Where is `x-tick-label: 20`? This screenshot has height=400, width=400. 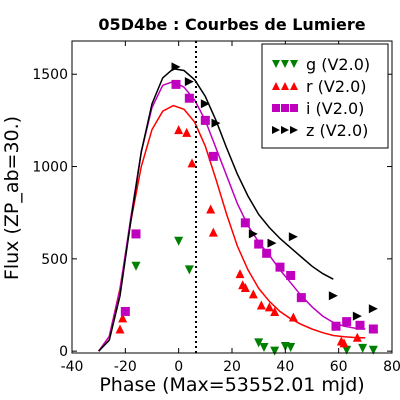
x-tick-label: 20 is located at coordinates (232, 367).